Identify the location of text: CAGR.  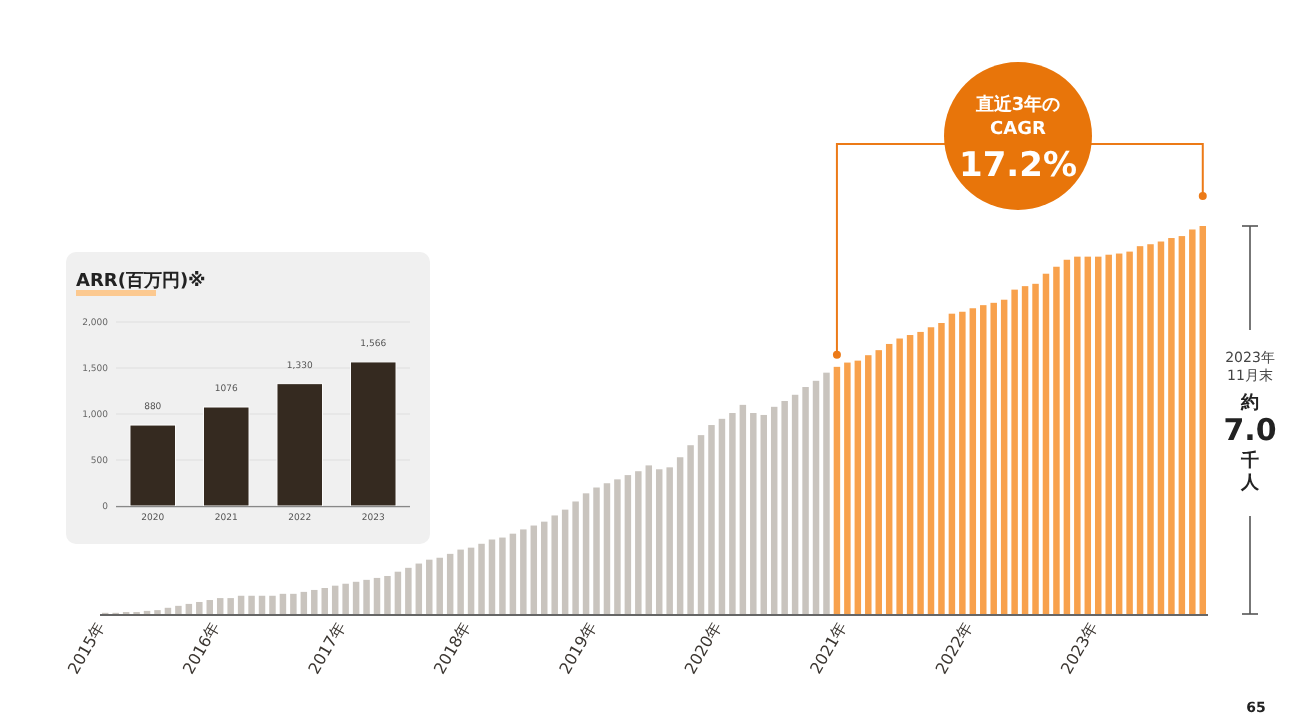
(1018, 130).